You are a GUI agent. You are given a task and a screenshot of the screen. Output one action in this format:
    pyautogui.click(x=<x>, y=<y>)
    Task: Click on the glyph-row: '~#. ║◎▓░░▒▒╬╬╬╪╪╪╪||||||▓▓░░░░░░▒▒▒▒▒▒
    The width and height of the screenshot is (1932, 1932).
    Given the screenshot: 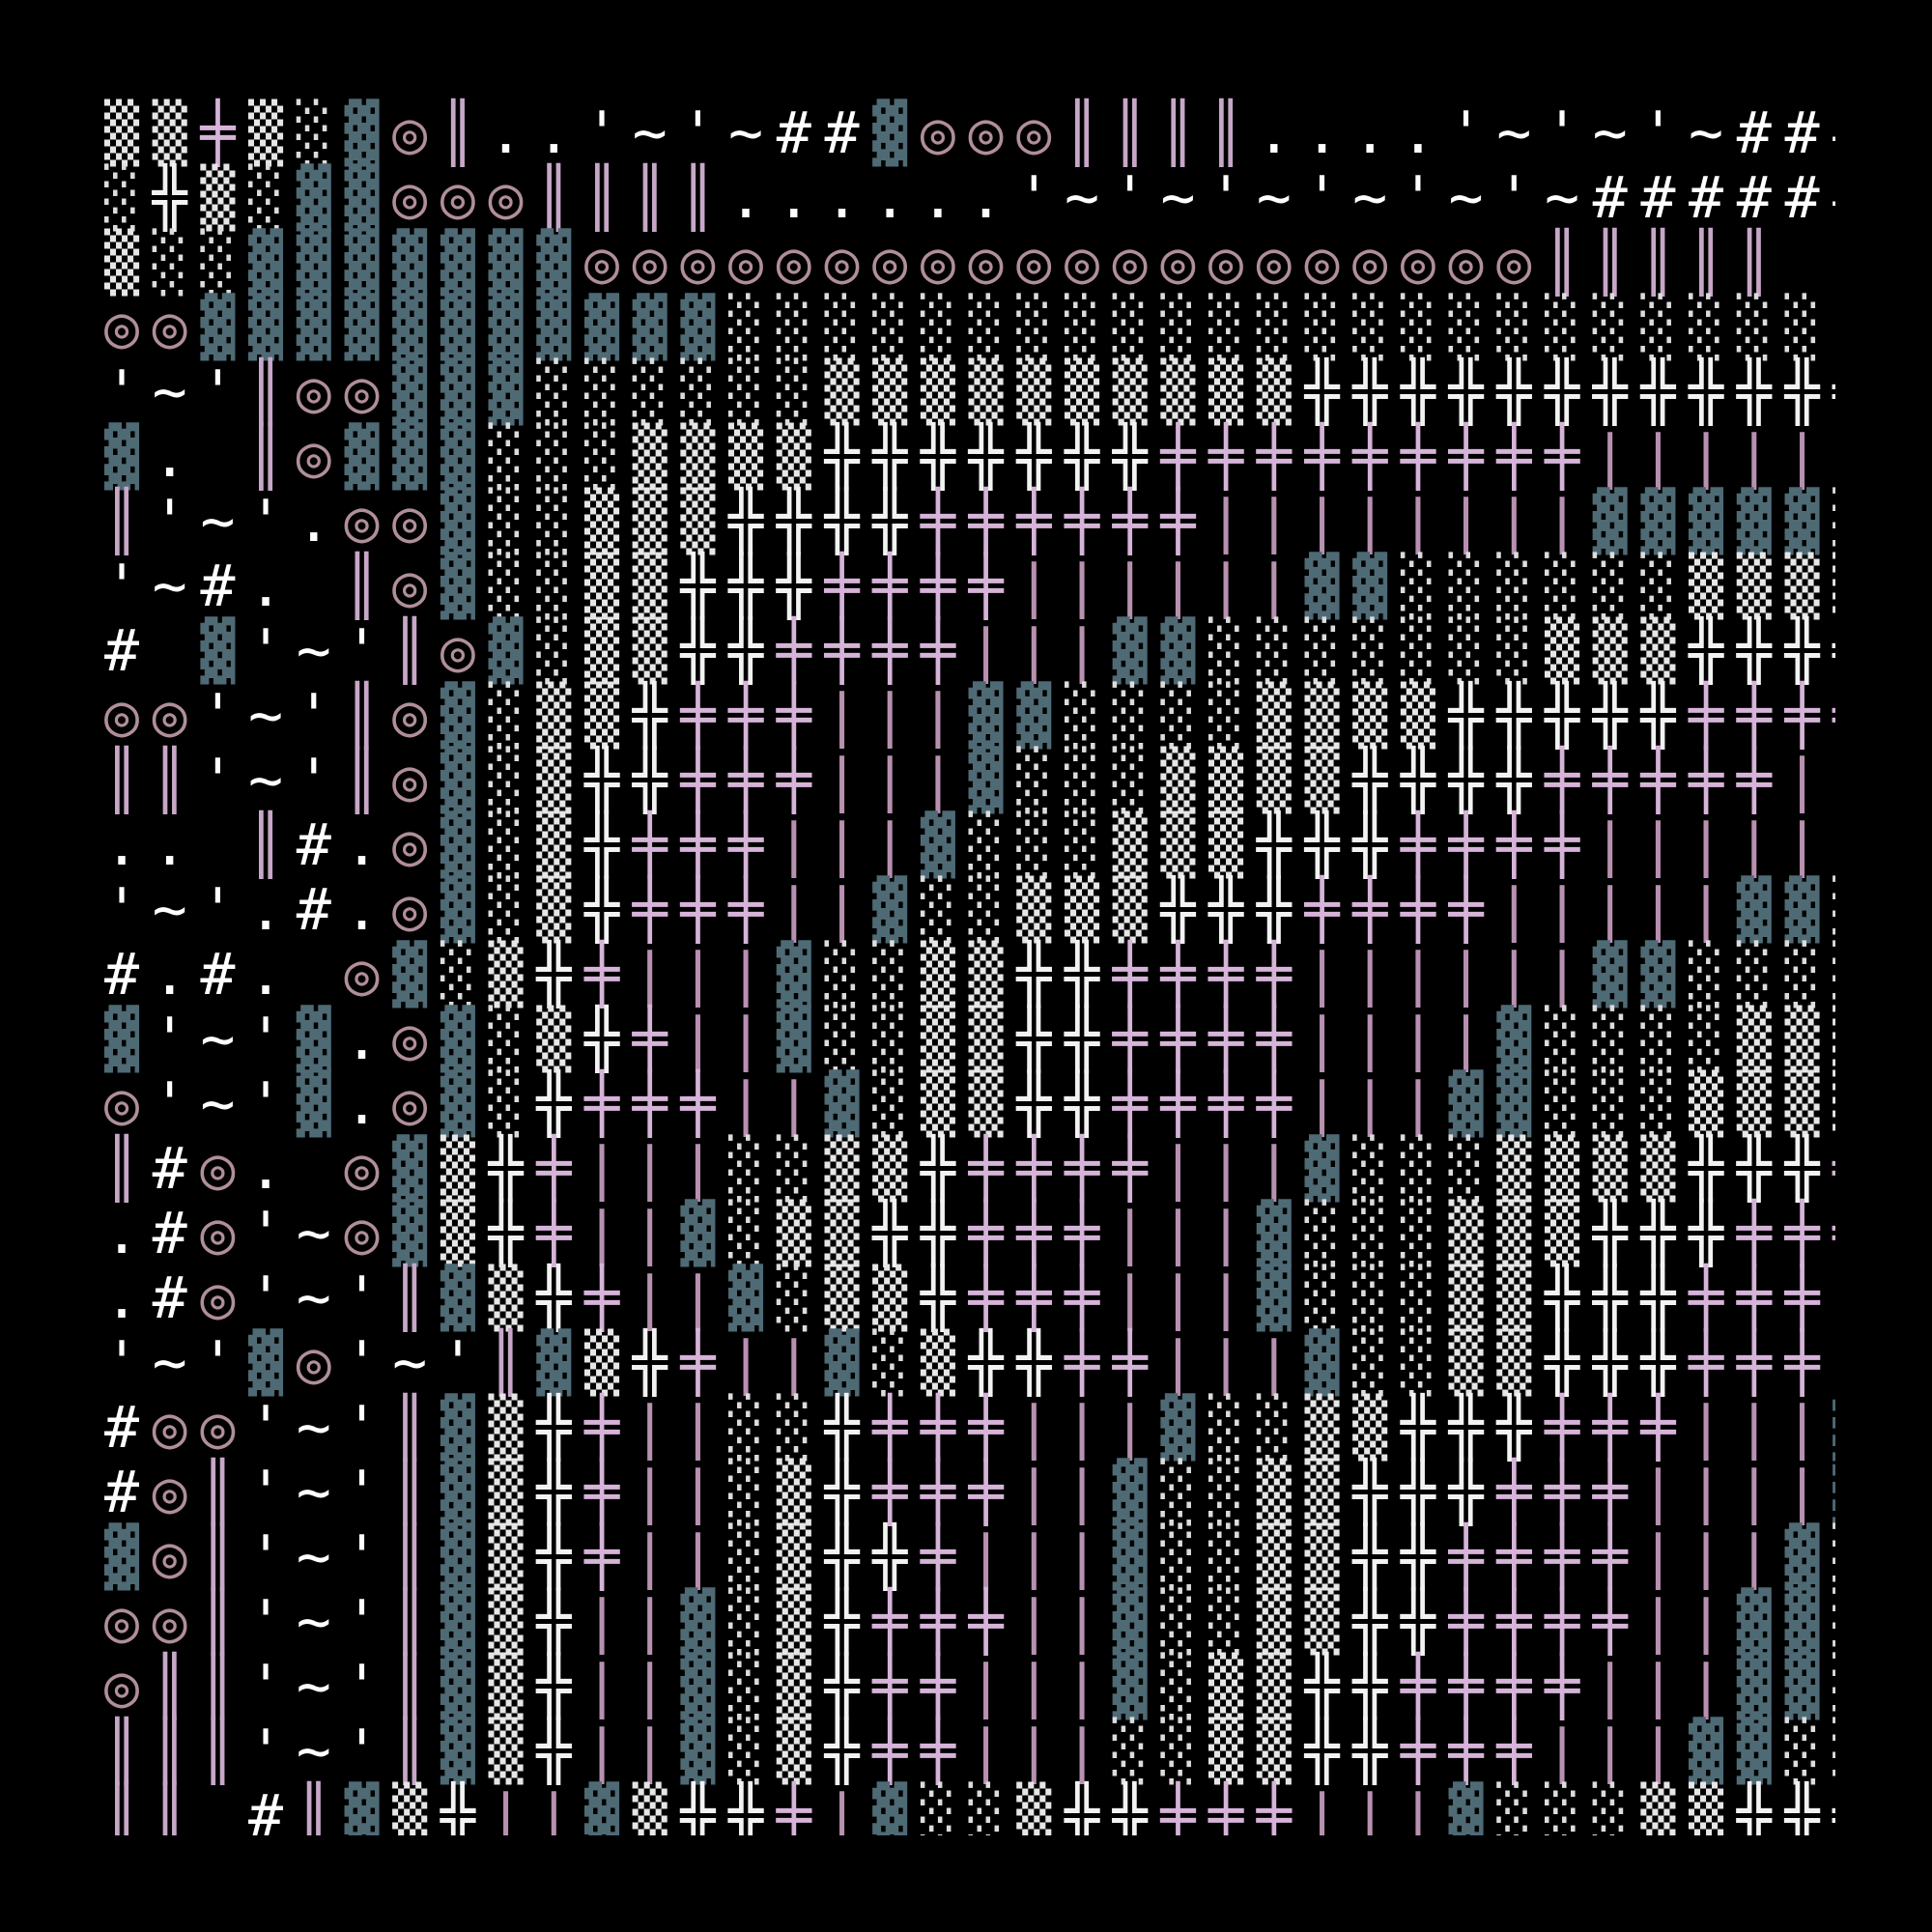 What is the action you would take?
    pyautogui.click(x=1018, y=586)
    